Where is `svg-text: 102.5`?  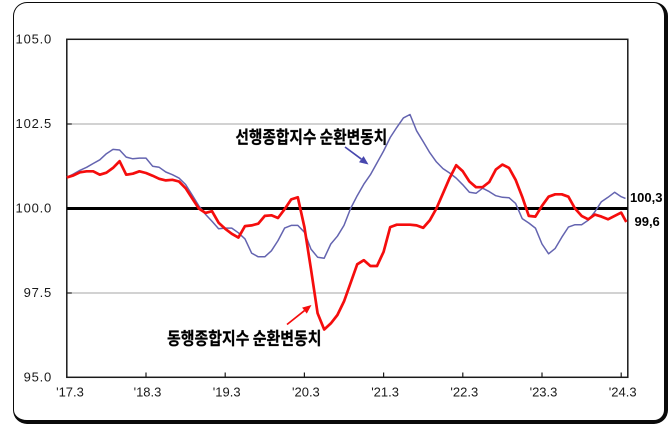 svg-text: 102.5 is located at coordinates (34, 123).